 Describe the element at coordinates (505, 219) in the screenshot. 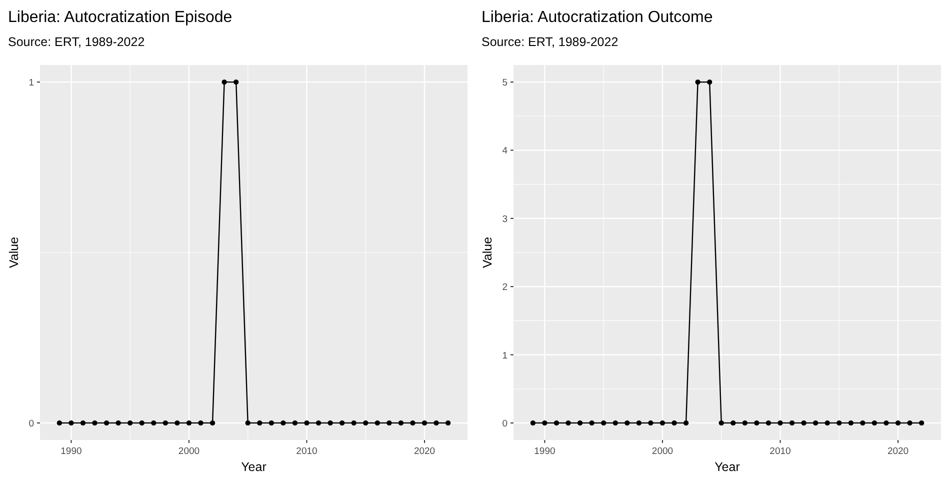

I see `y-tick-label: 3` at that location.